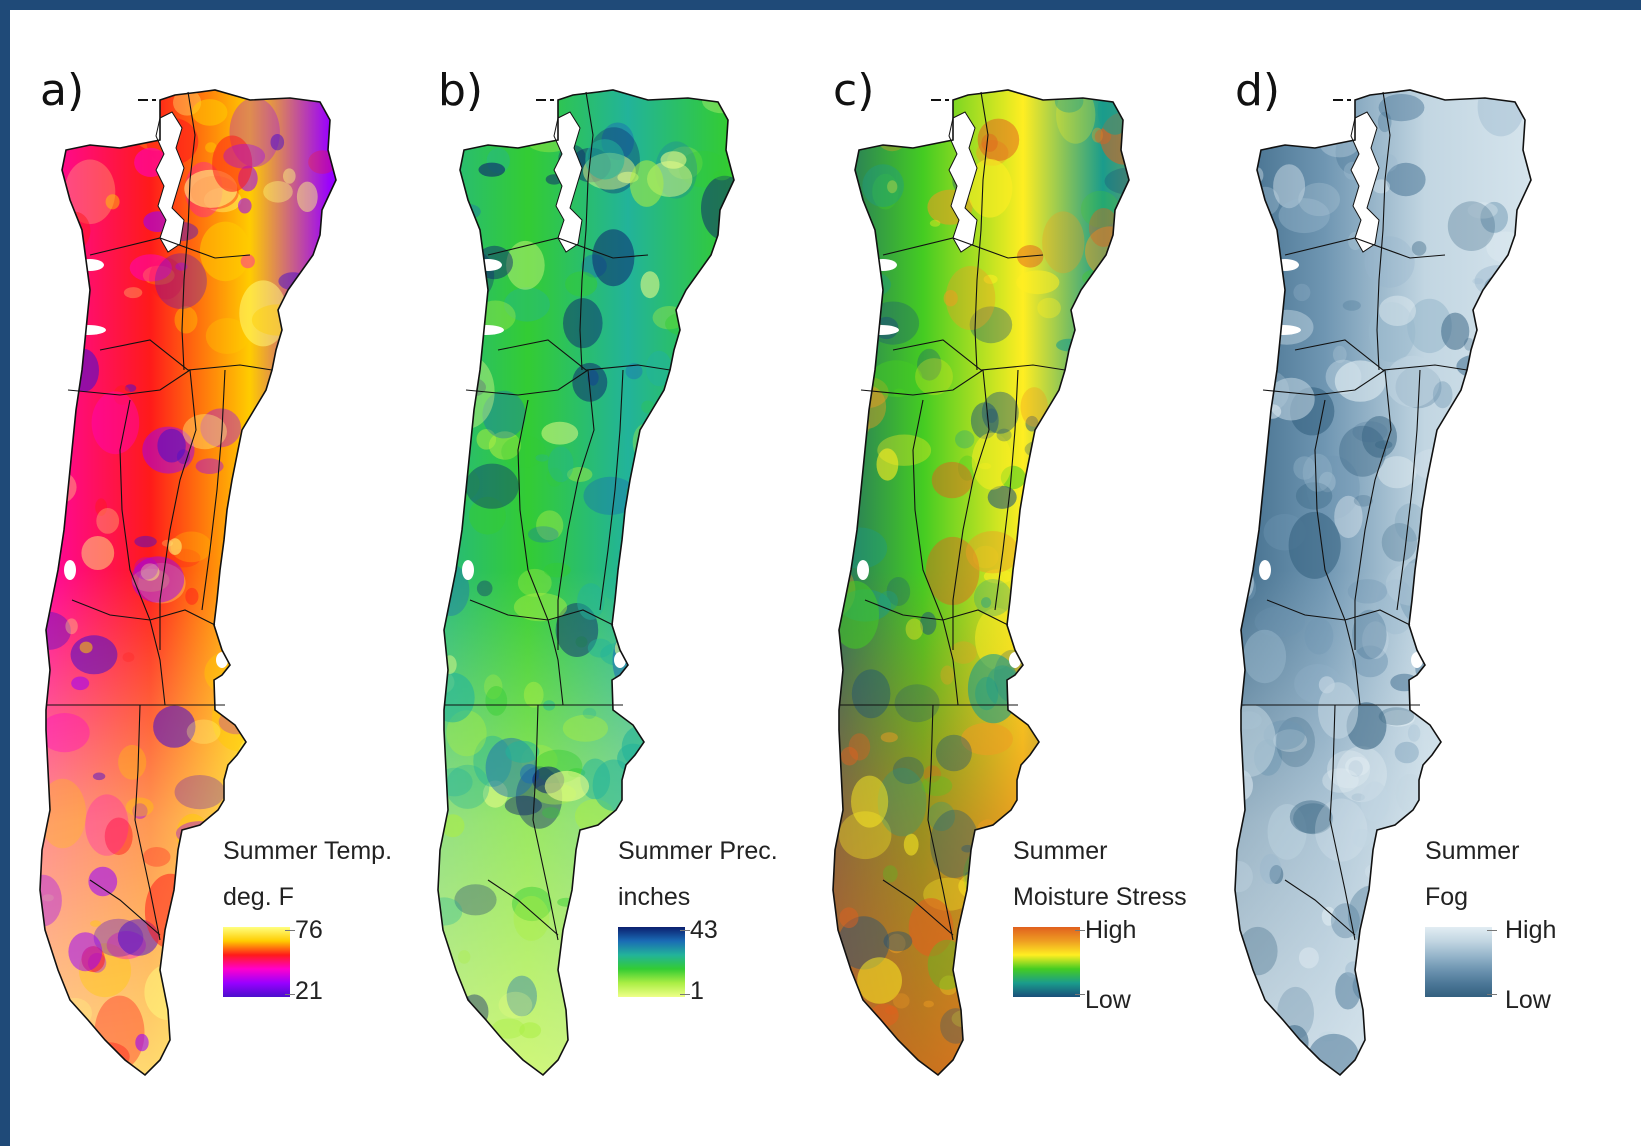 The width and height of the screenshot is (1641, 1146). Describe the element at coordinates (1100, 897) in the screenshot. I see `legend-subtitle: Moisture Stress` at that location.